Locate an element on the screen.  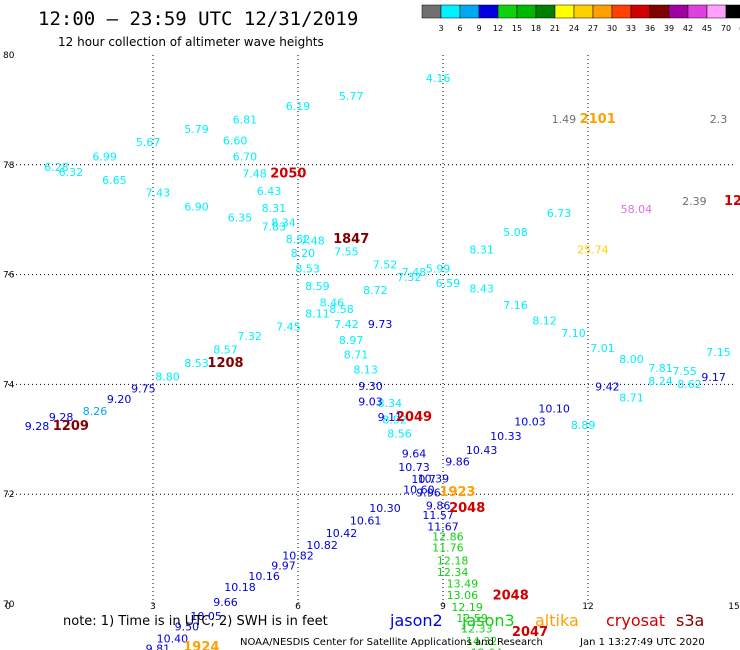
wave-height-label: 12.59 is located at coordinates (472, 618).